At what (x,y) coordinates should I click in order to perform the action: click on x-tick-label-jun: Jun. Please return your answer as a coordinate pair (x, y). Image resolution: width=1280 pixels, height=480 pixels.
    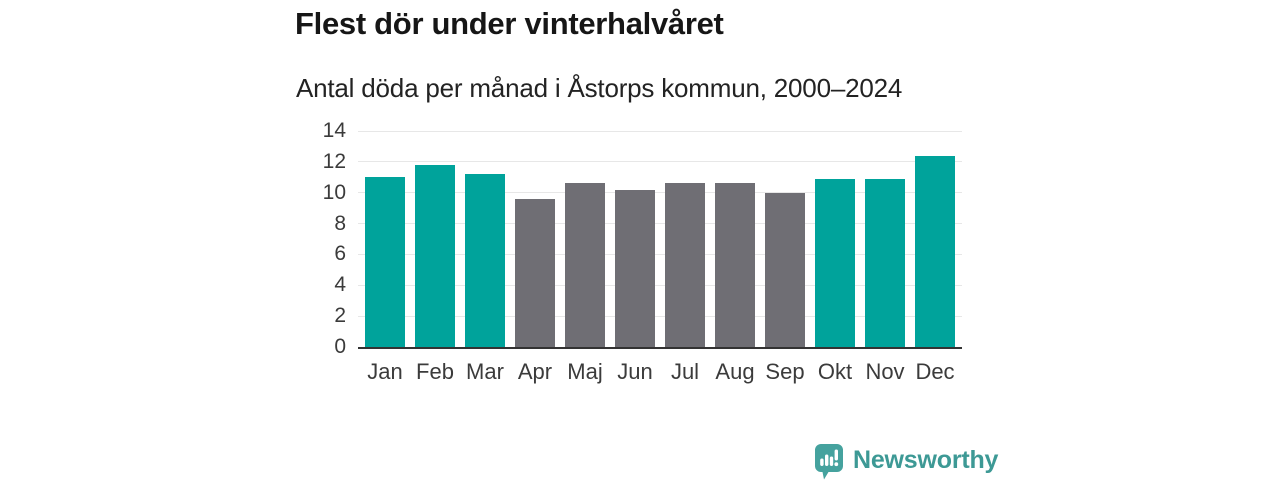
    Looking at the image, I should click on (635, 371).